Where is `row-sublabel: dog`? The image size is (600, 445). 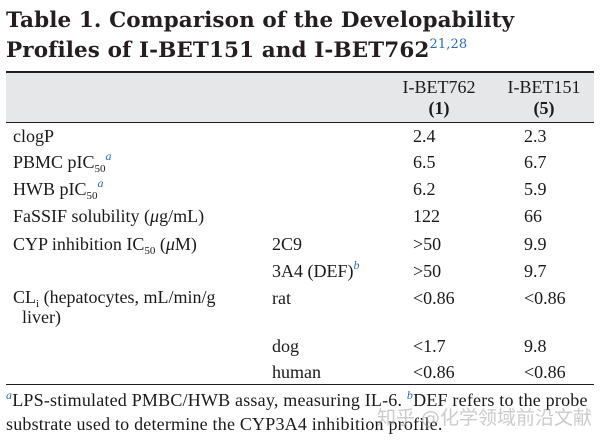
row-sublabel: dog is located at coordinates (285, 346).